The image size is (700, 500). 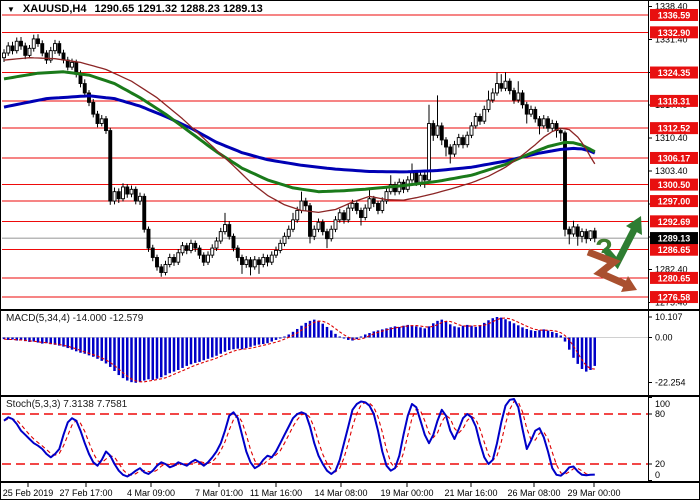 I want to click on macd-signal-path, so click(x=299, y=350).